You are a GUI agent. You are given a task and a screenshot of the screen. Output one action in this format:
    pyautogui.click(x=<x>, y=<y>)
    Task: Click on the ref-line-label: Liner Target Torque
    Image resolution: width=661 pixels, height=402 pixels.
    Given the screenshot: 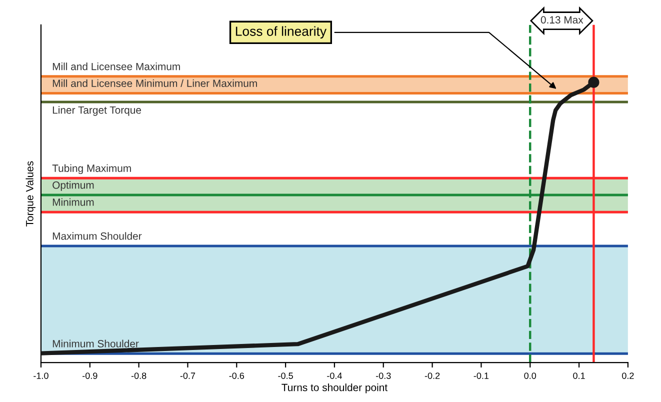 What is the action you would take?
    pyautogui.click(x=97, y=111)
    